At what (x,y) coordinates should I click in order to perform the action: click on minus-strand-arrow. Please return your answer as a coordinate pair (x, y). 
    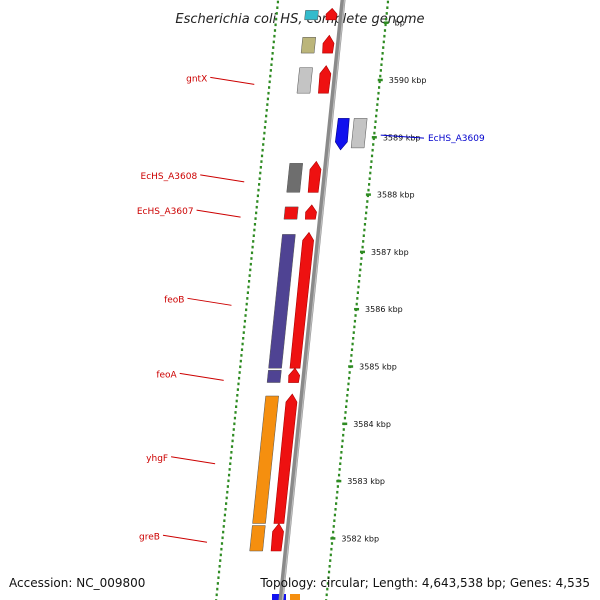
    Looking at the image, I should click on (342, 134).